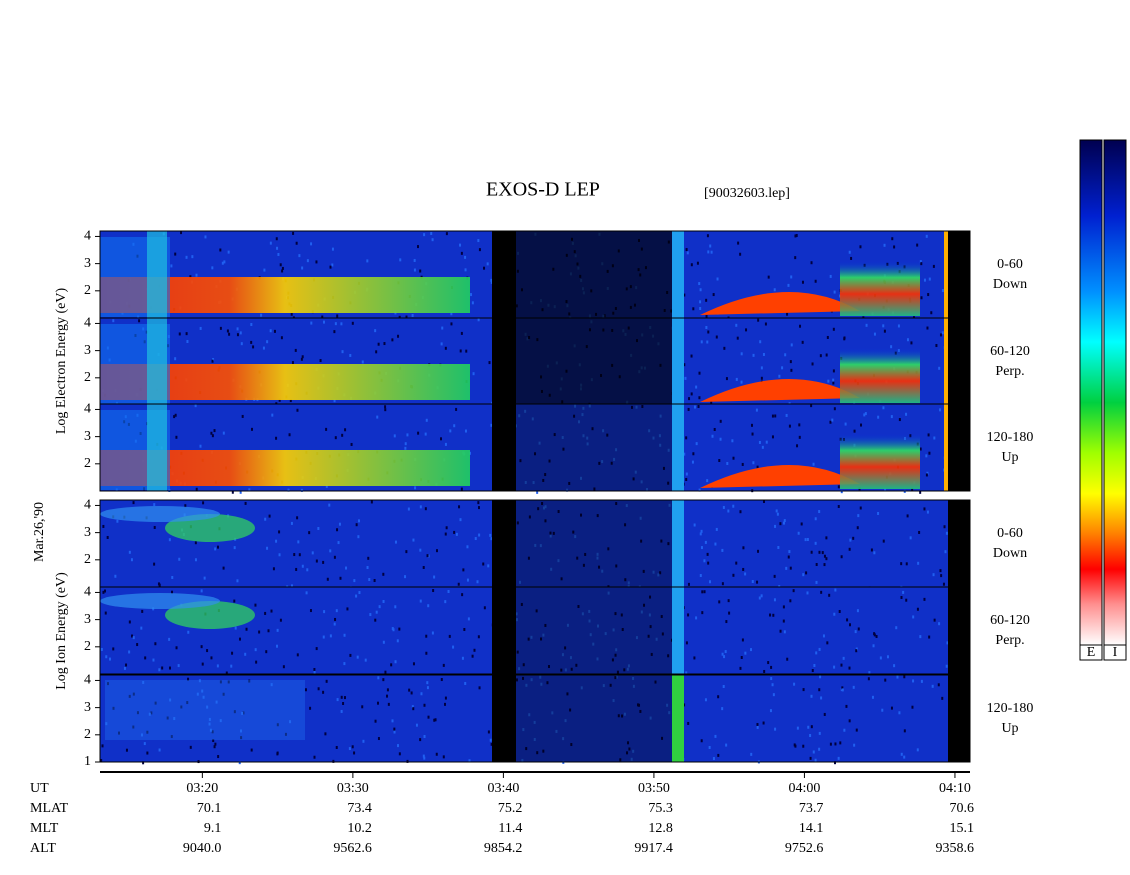 The image size is (1130, 875). Describe the element at coordinates (1009, 728) in the screenshot. I see `panel-label: Up` at that location.